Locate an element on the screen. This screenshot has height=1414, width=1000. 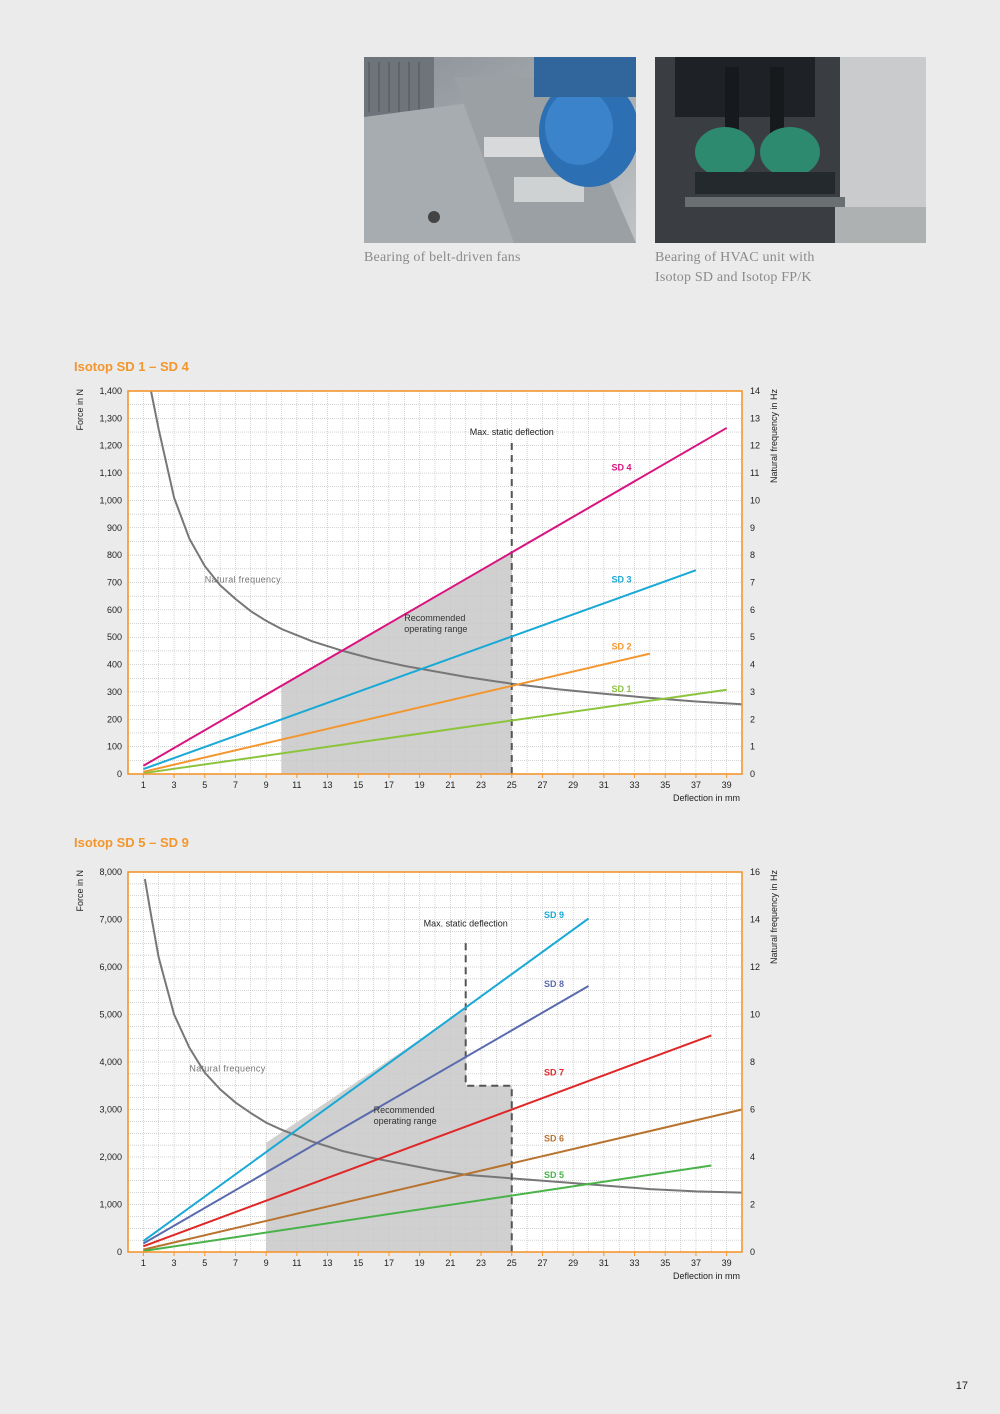
x-tick-label: 17 is located at coordinates (389, 1263).